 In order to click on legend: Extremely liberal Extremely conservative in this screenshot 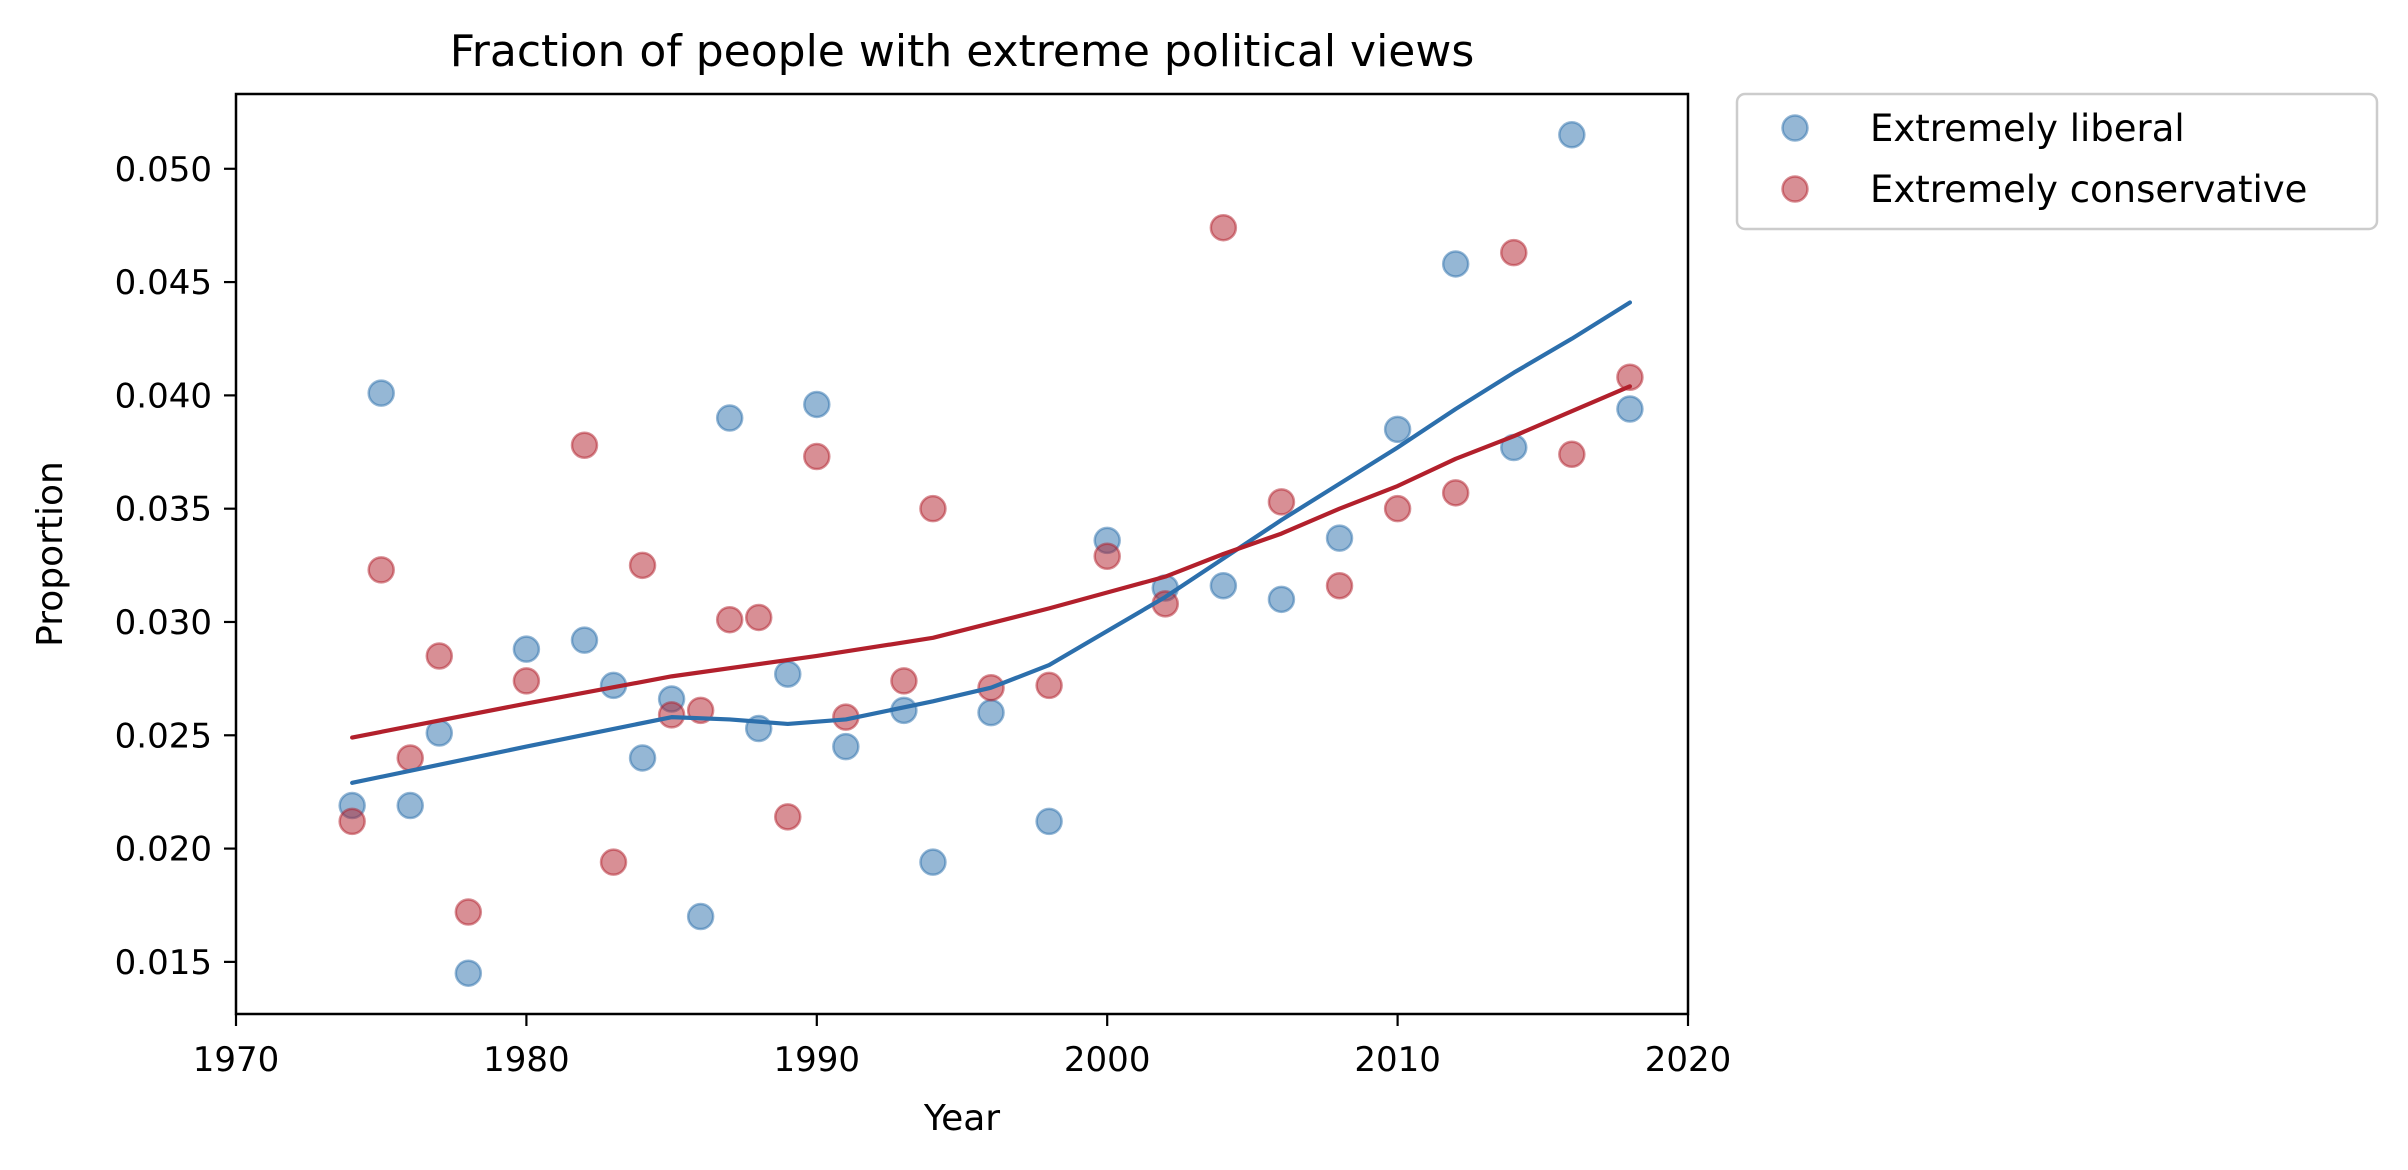, I will do `click(2057, 161)`.